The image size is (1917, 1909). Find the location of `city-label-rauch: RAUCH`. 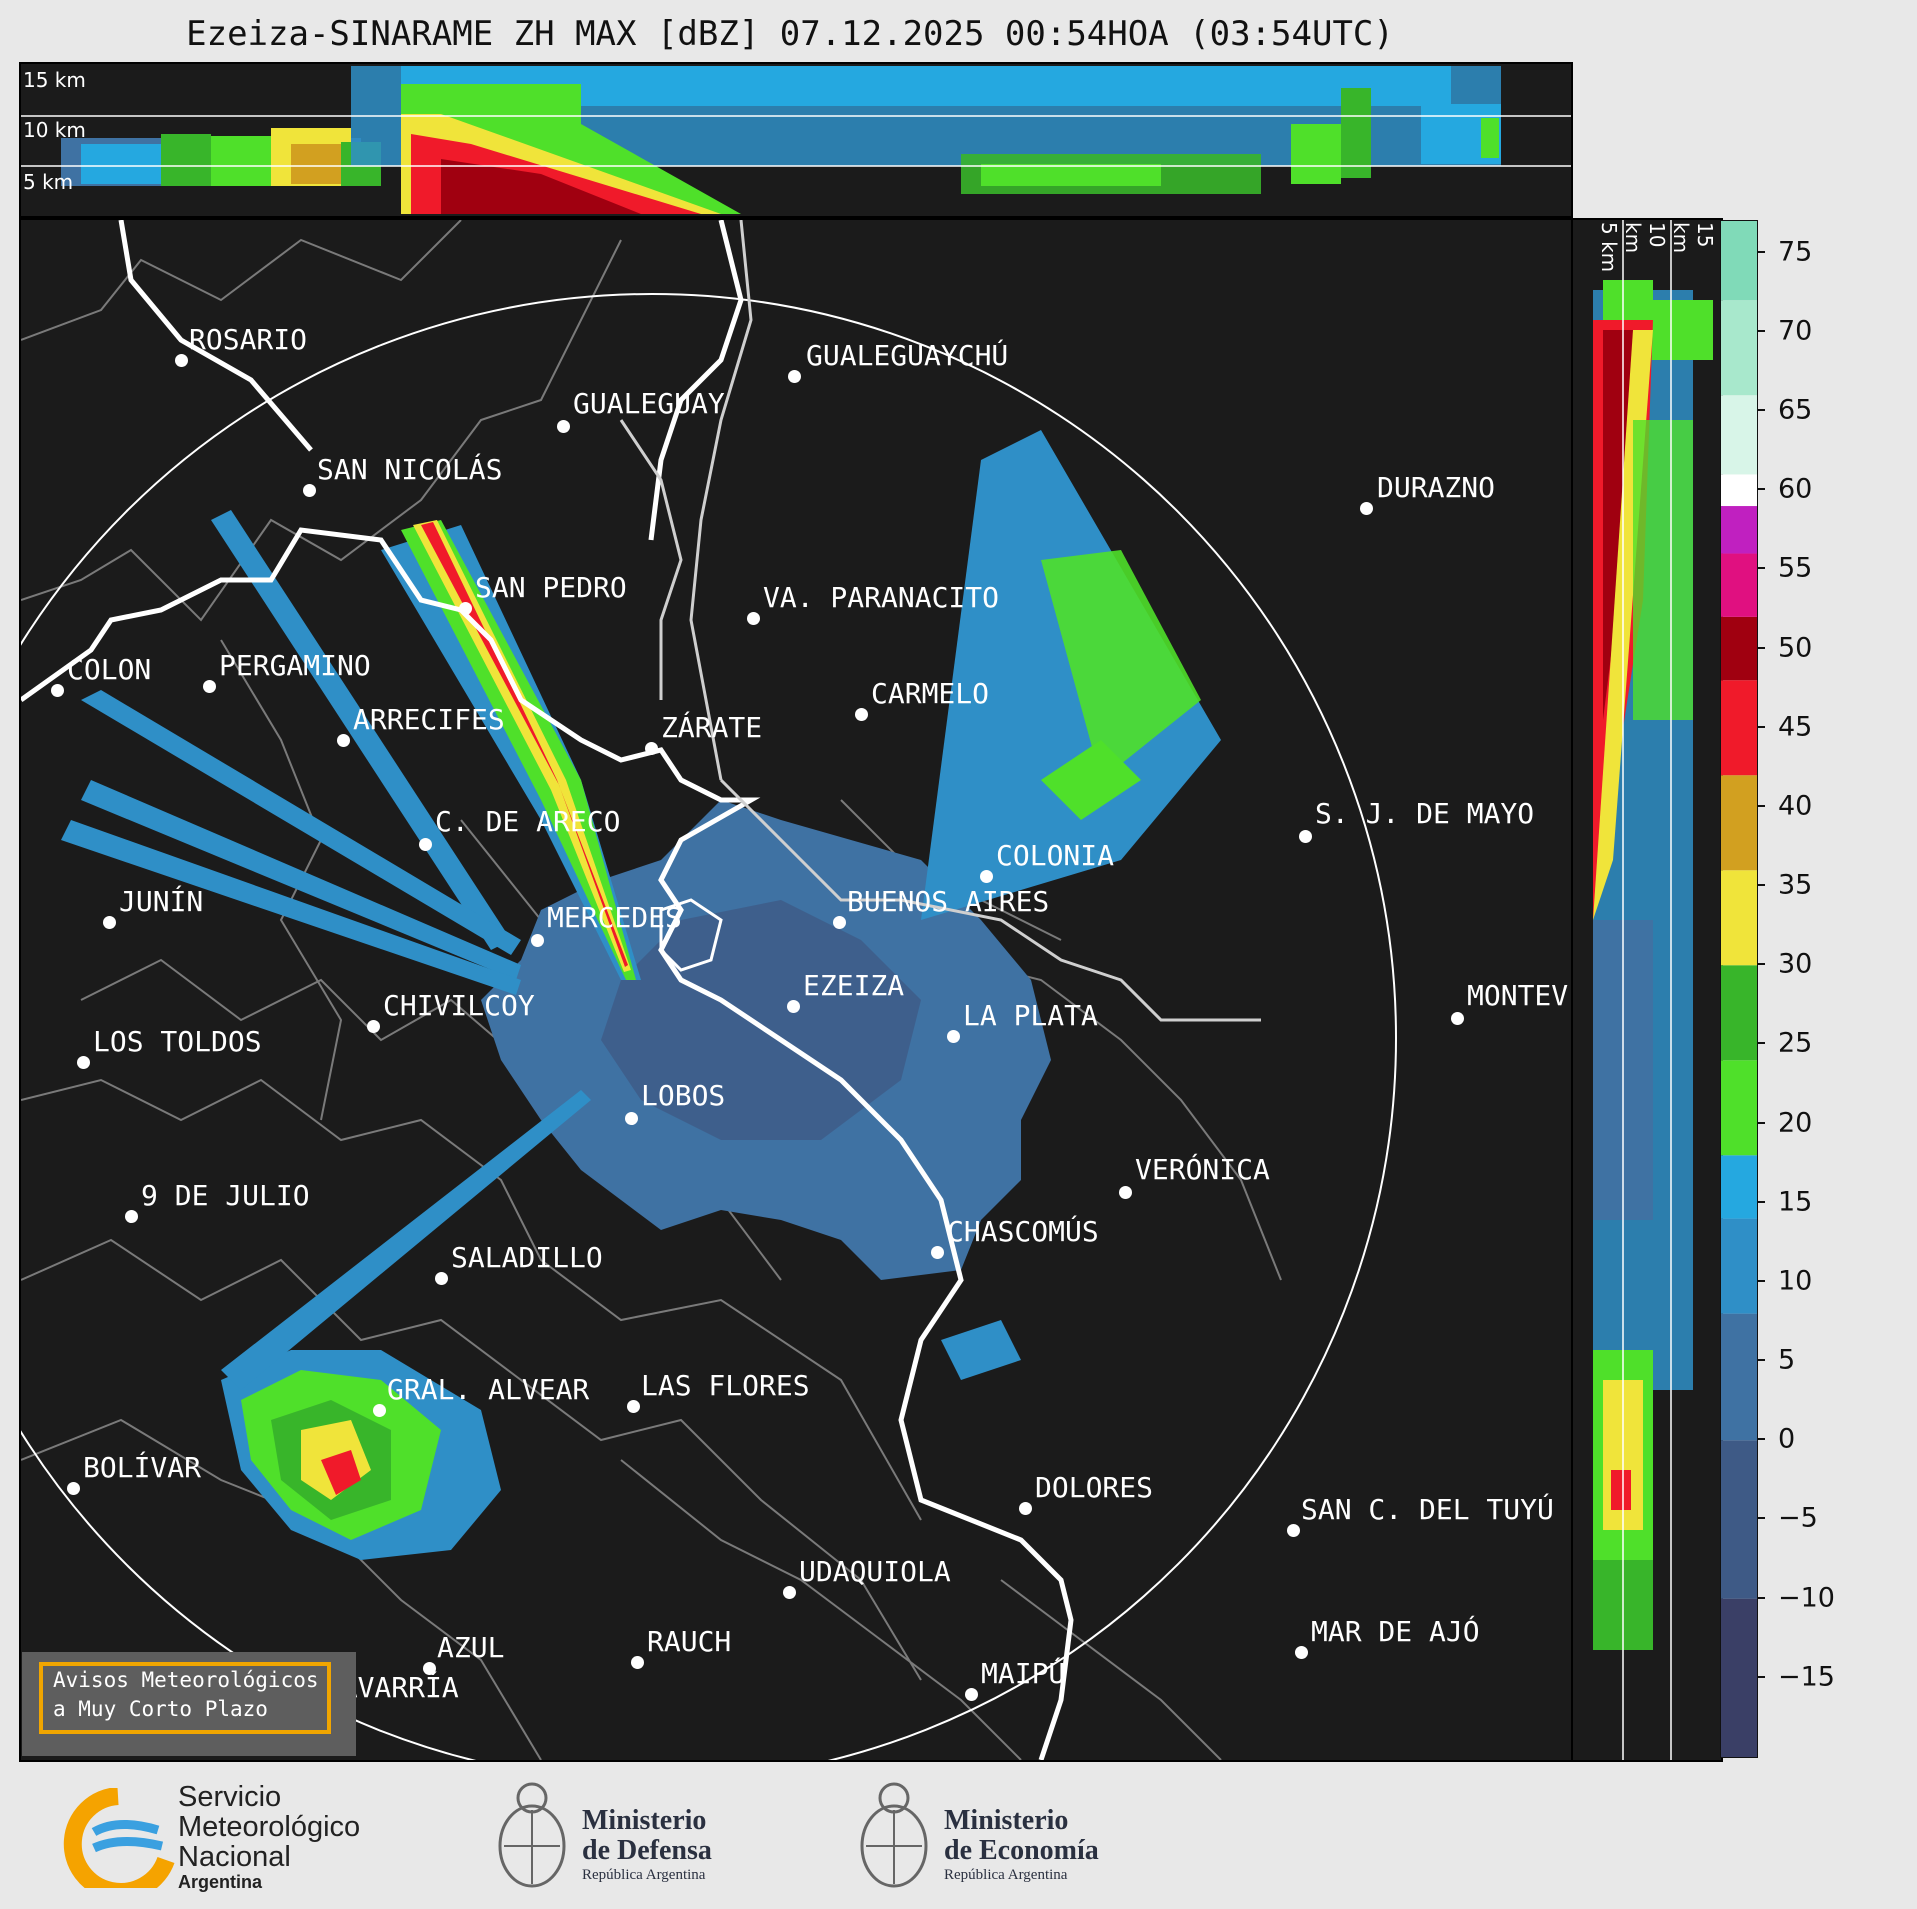

city-label-rauch: RAUCH is located at coordinates (689, 1641).